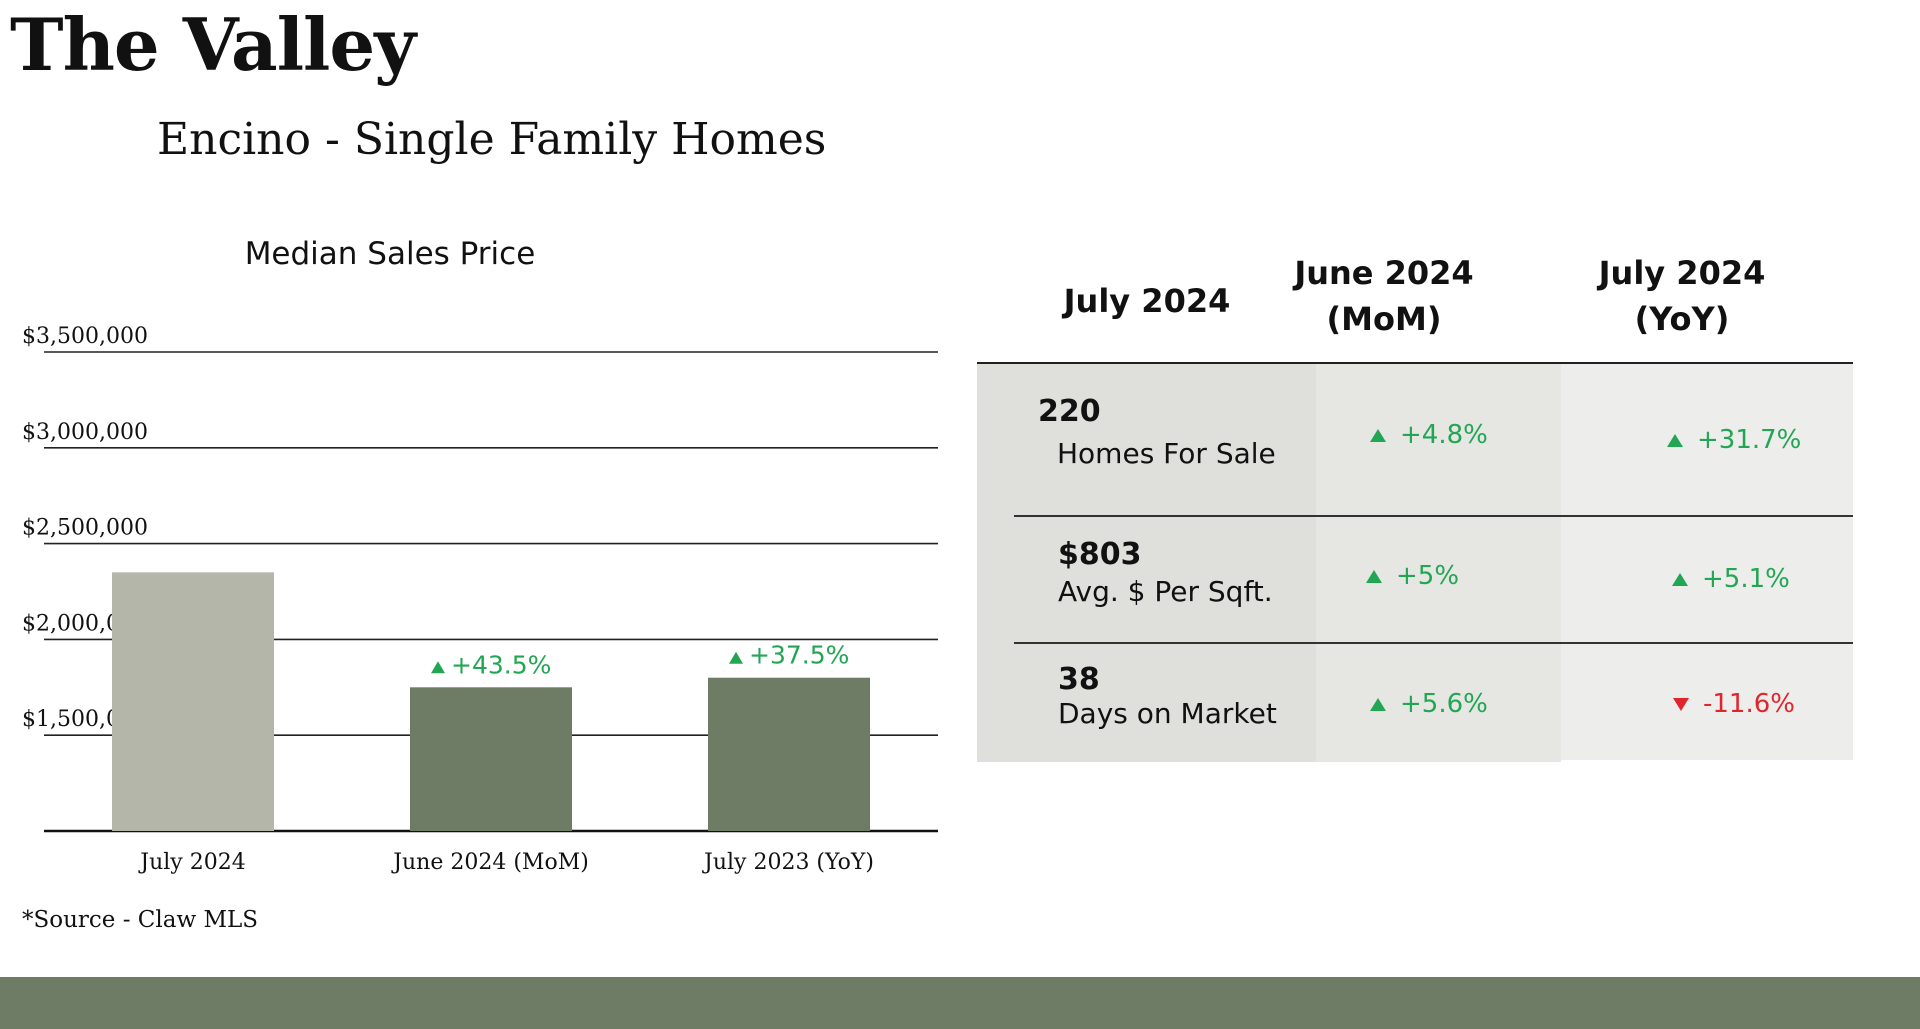 The image size is (1920, 1029). I want to click on days-on-market-value: 38, so click(1079, 679).